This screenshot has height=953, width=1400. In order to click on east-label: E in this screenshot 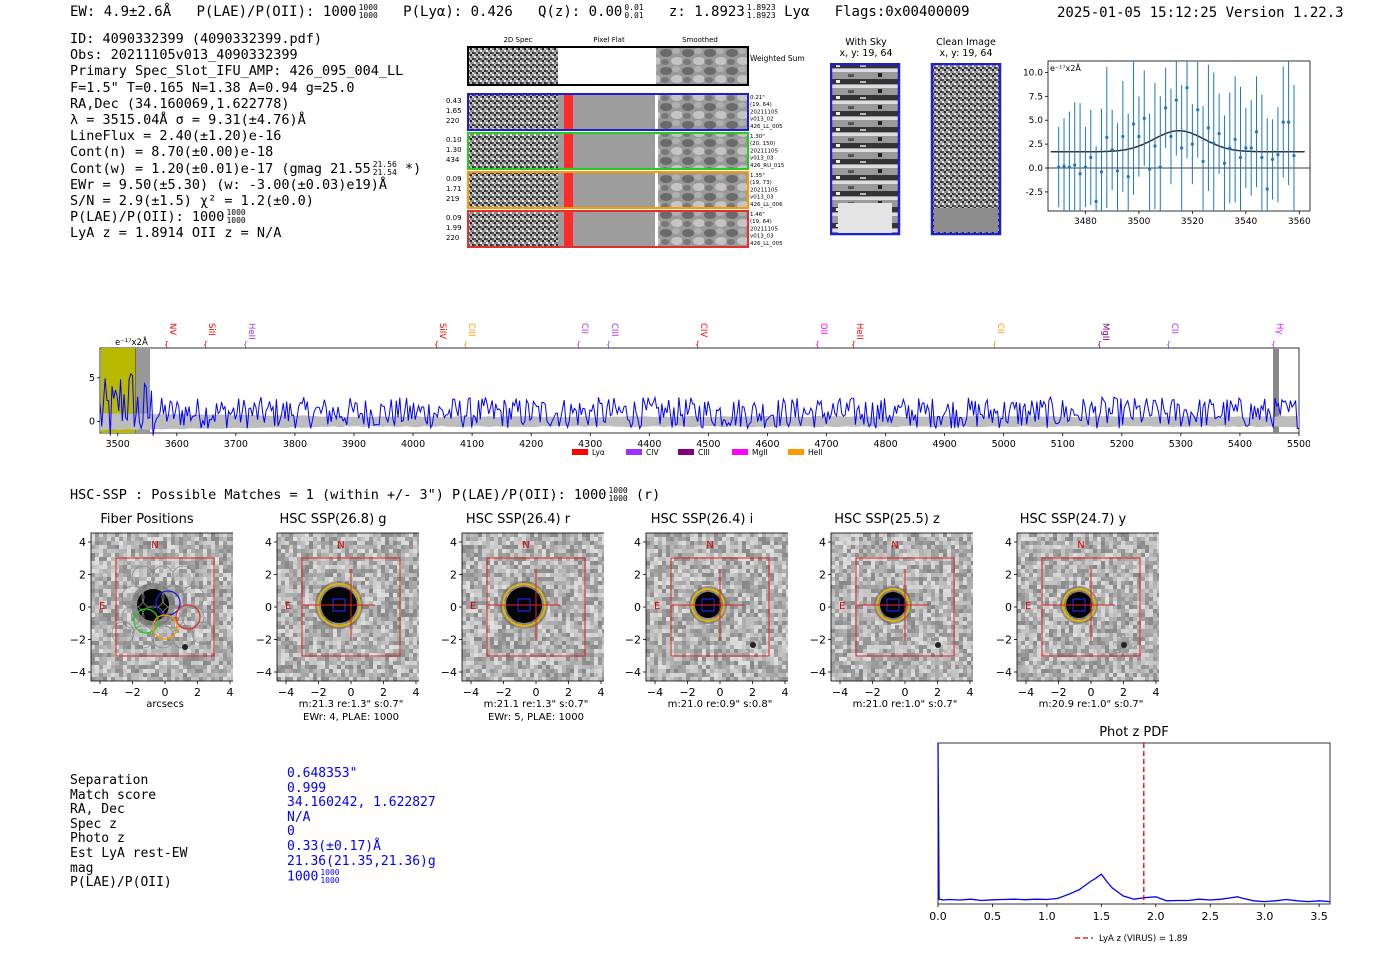, I will do `click(473, 606)`.